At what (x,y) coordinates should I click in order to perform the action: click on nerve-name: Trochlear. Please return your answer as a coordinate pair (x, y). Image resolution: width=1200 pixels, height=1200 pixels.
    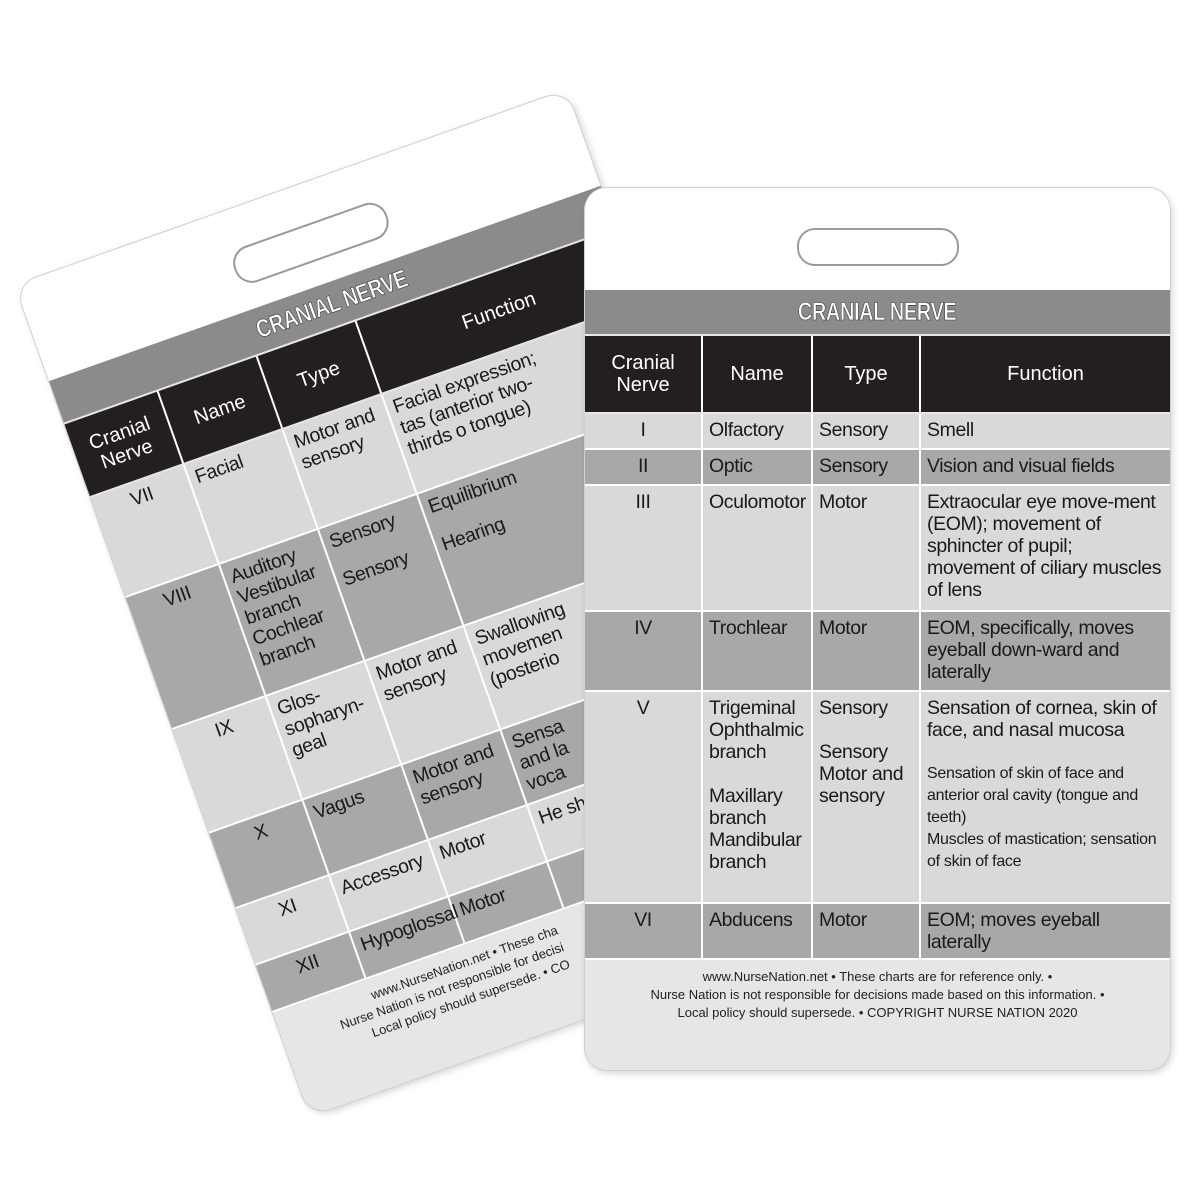
    Looking at the image, I should click on (748, 628).